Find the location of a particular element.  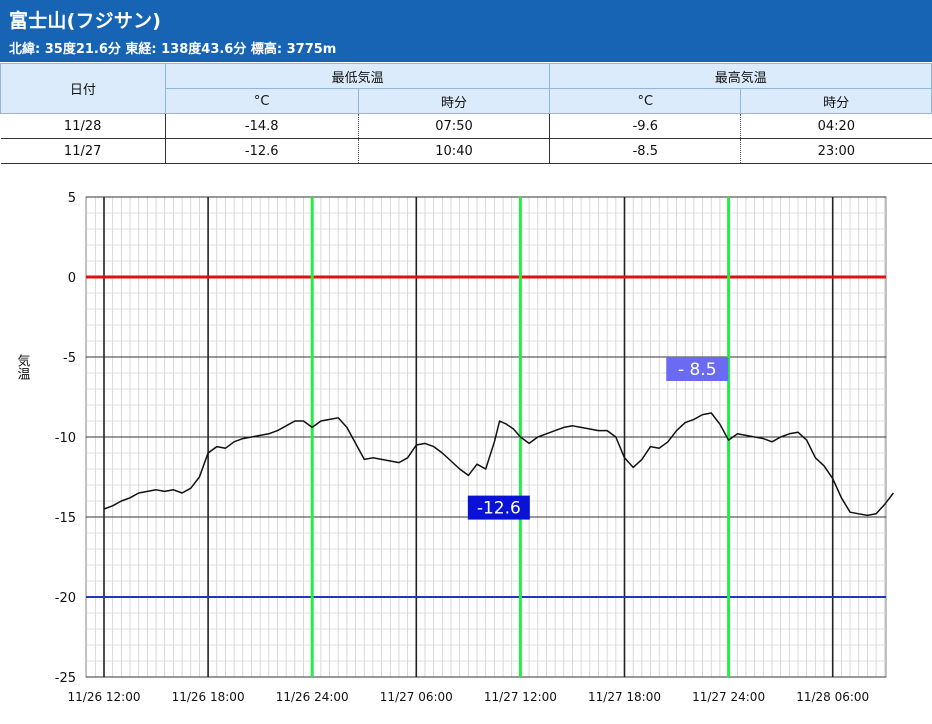

y-axis-label: 気温 is located at coordinates (23, 366).